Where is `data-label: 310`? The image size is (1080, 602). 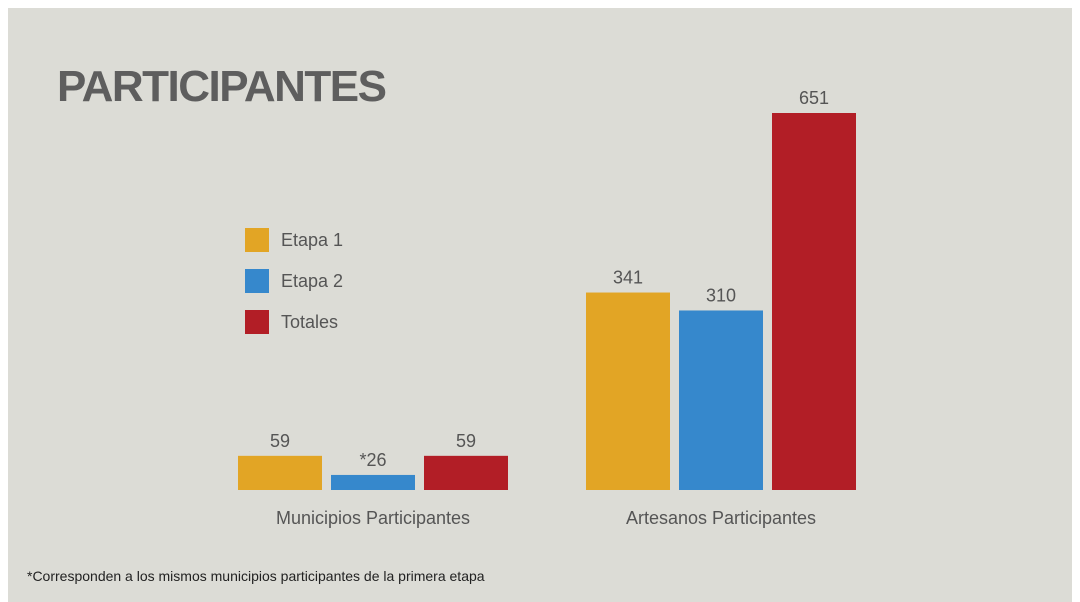 data-label: 310 is located at coordinates (721, 295).